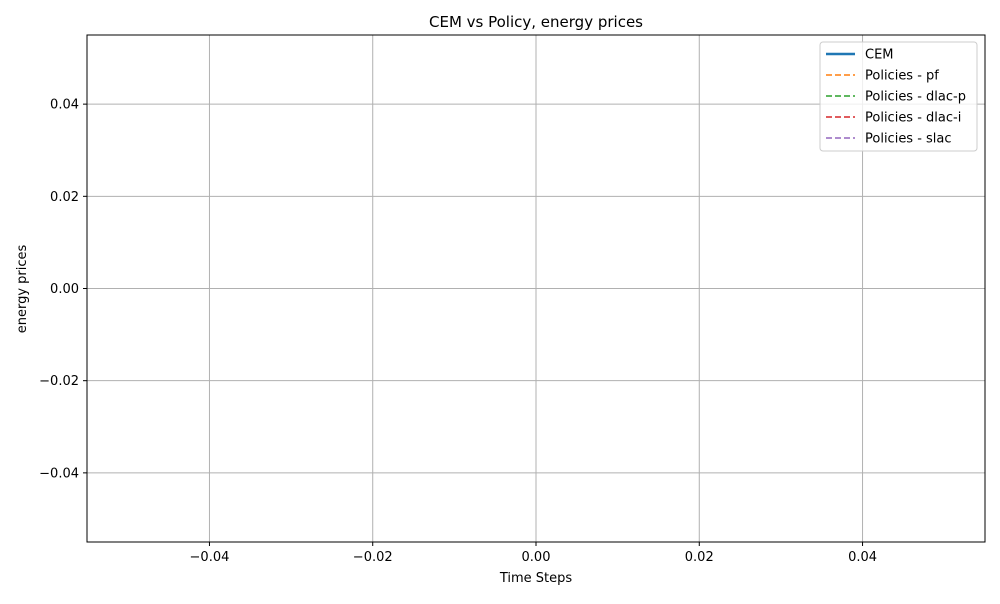 Image resolution: width=1000 pixels, height=604 pixels. What do you see at coordinates (915, 97) in the screenshot?
I see `legend-label-2: Policies - dlac-p` at bounding box center [915, 97].